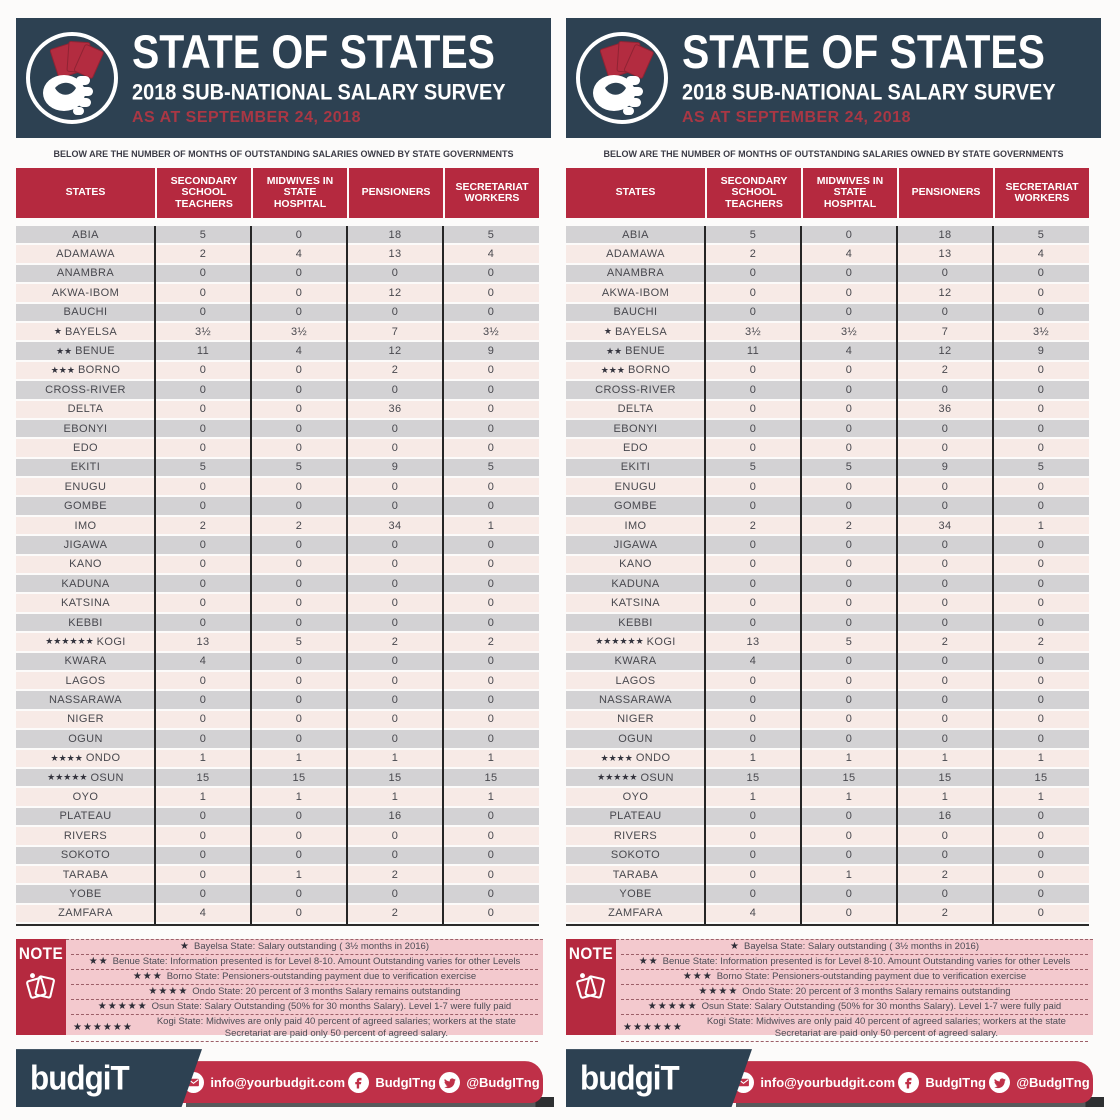 The height and width of the screenshot is (1120, 1120). I want to click on star-marks: ★★★★, so click(66, 757).